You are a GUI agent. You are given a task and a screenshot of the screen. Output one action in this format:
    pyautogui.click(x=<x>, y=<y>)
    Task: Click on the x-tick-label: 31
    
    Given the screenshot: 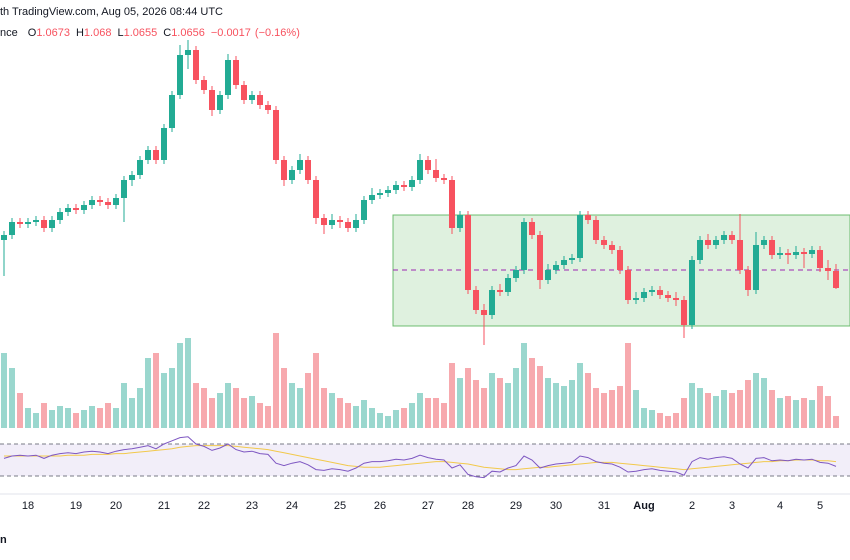 What is the action you would take?
    pyautogui.click(x=604, y=506)
    